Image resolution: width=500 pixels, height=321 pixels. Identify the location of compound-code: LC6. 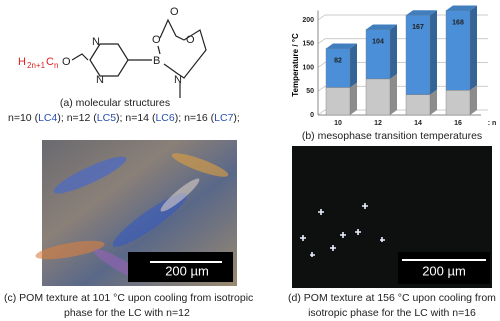
(164, 118).